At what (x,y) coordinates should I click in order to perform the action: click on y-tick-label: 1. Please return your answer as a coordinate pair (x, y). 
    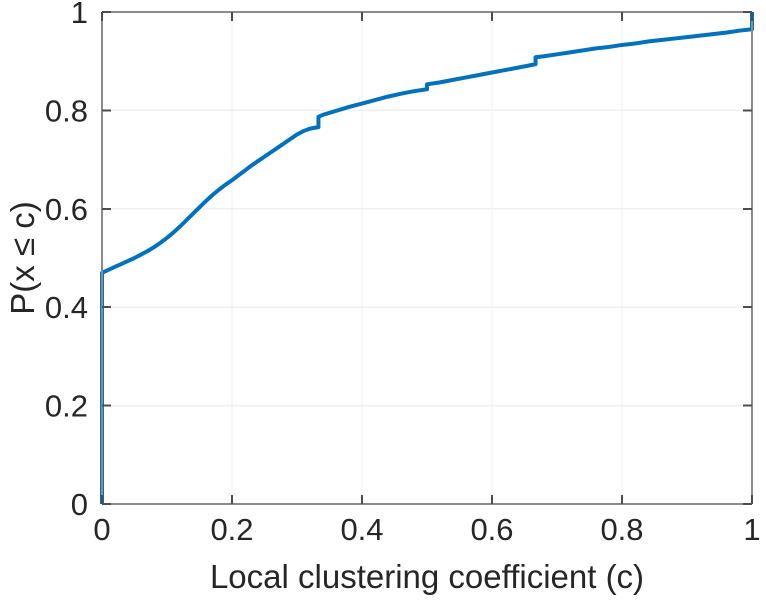
    Looking at the image, I should click on (79, 15).